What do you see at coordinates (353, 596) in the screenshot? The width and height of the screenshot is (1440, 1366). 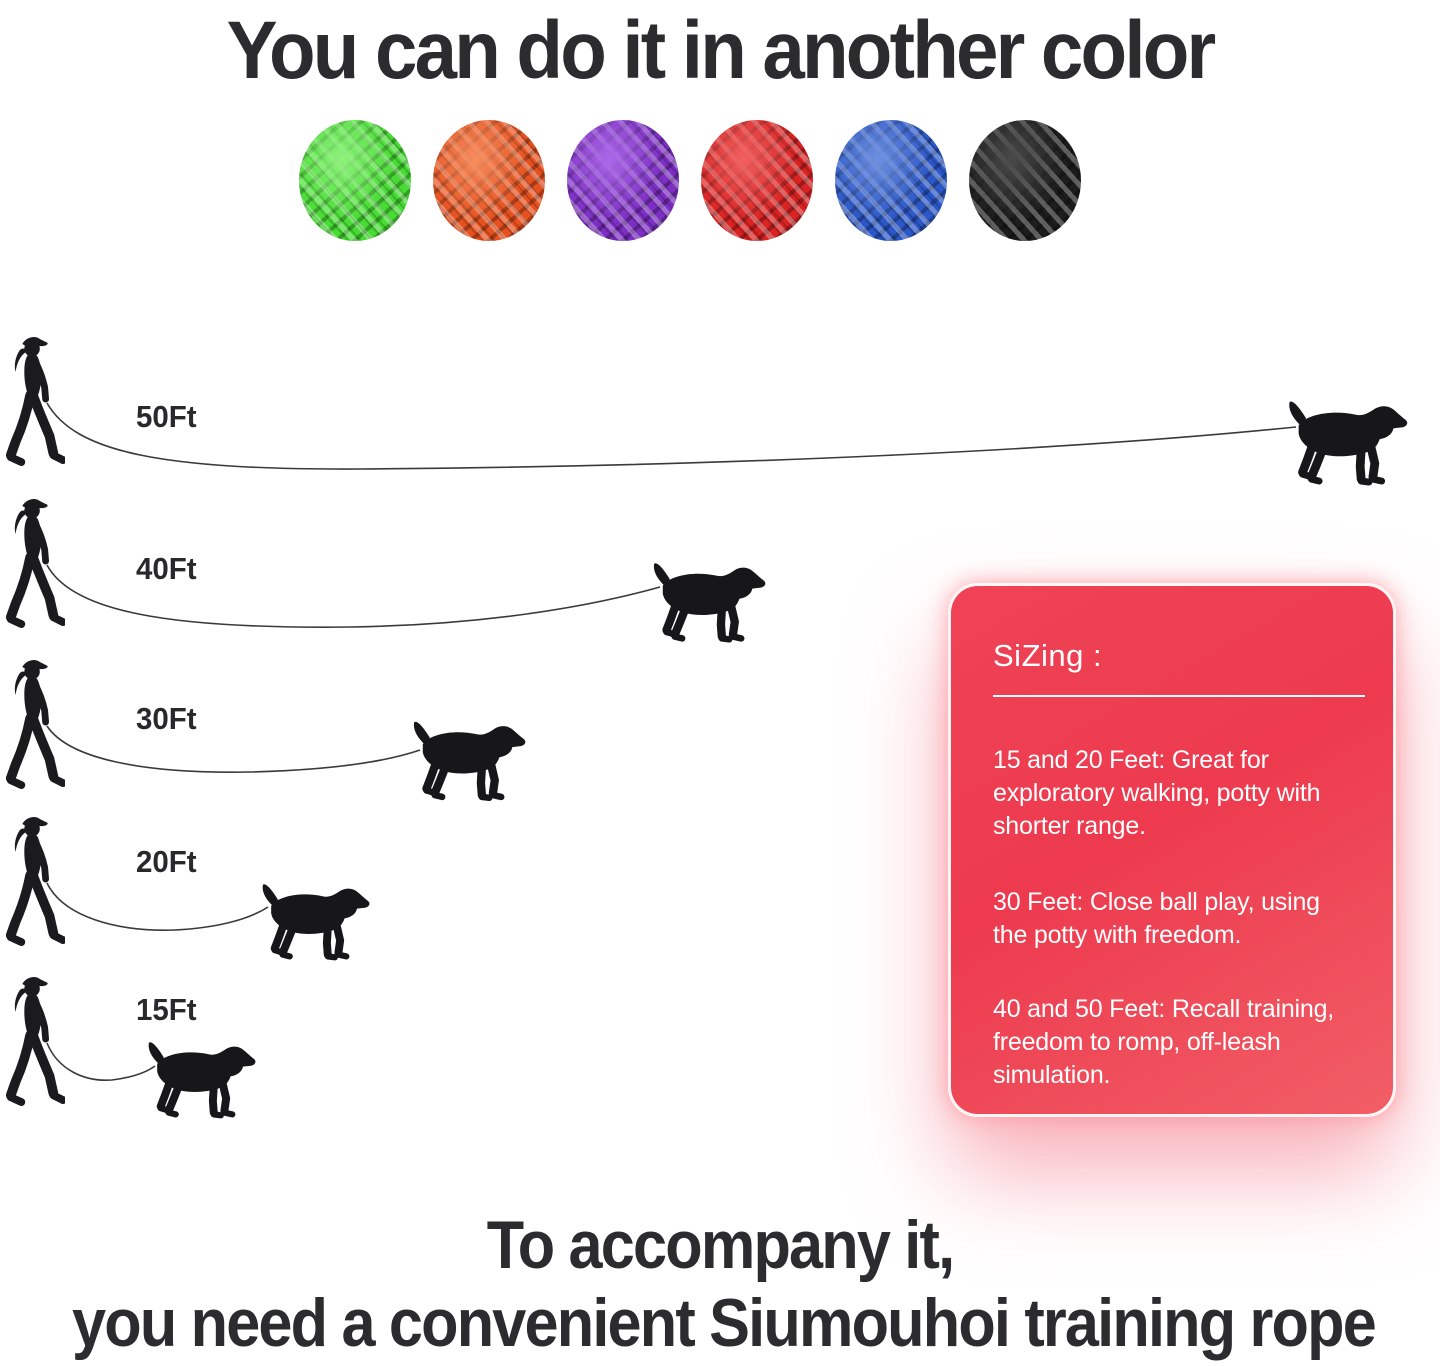 I see `leash-line-40ft` at bounding box center [353, 596].